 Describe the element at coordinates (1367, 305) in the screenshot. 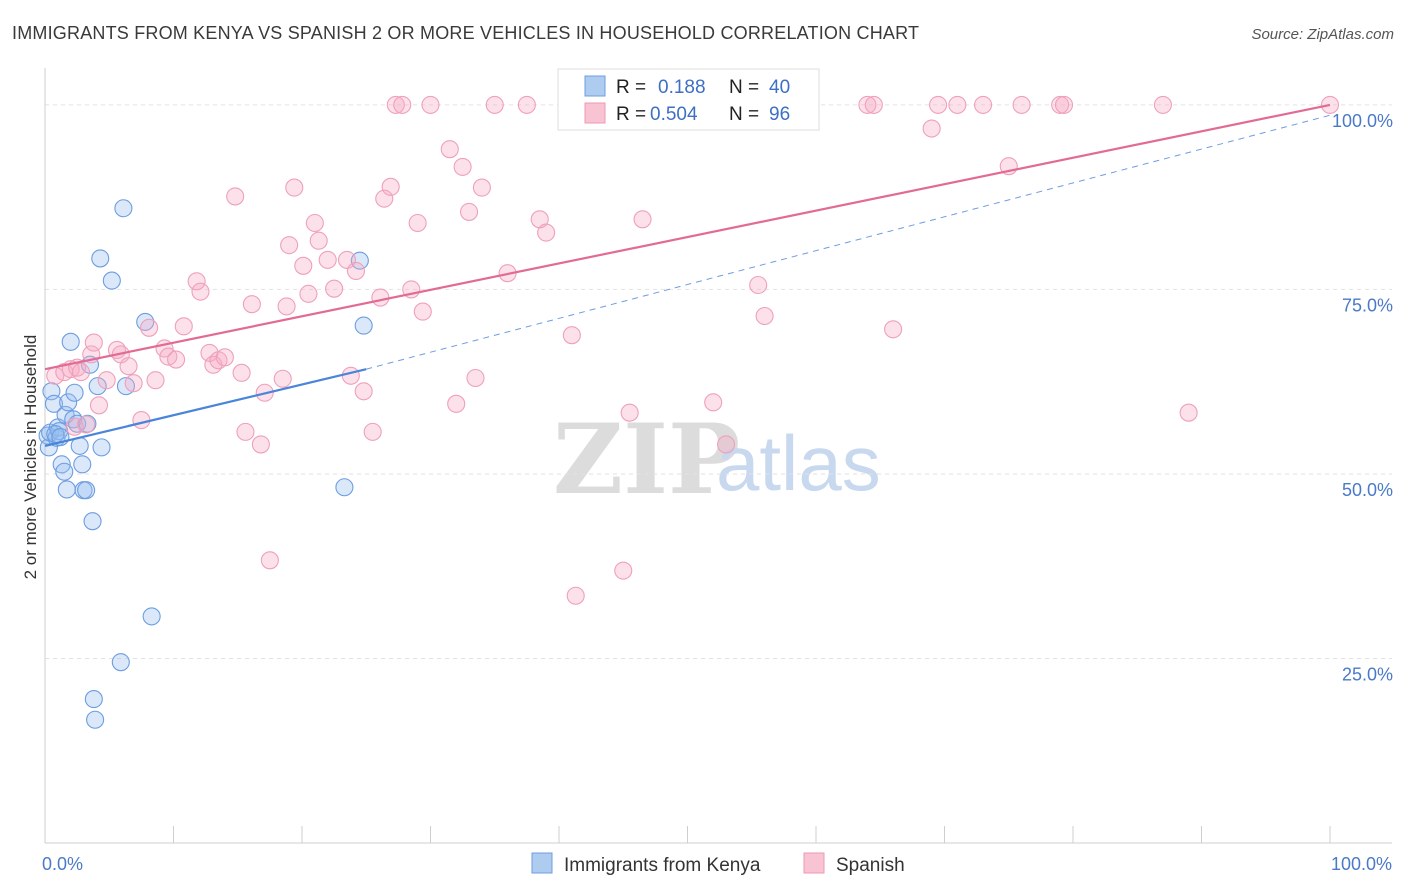

I see `y-tick-label-2: 75.0%` at that location.